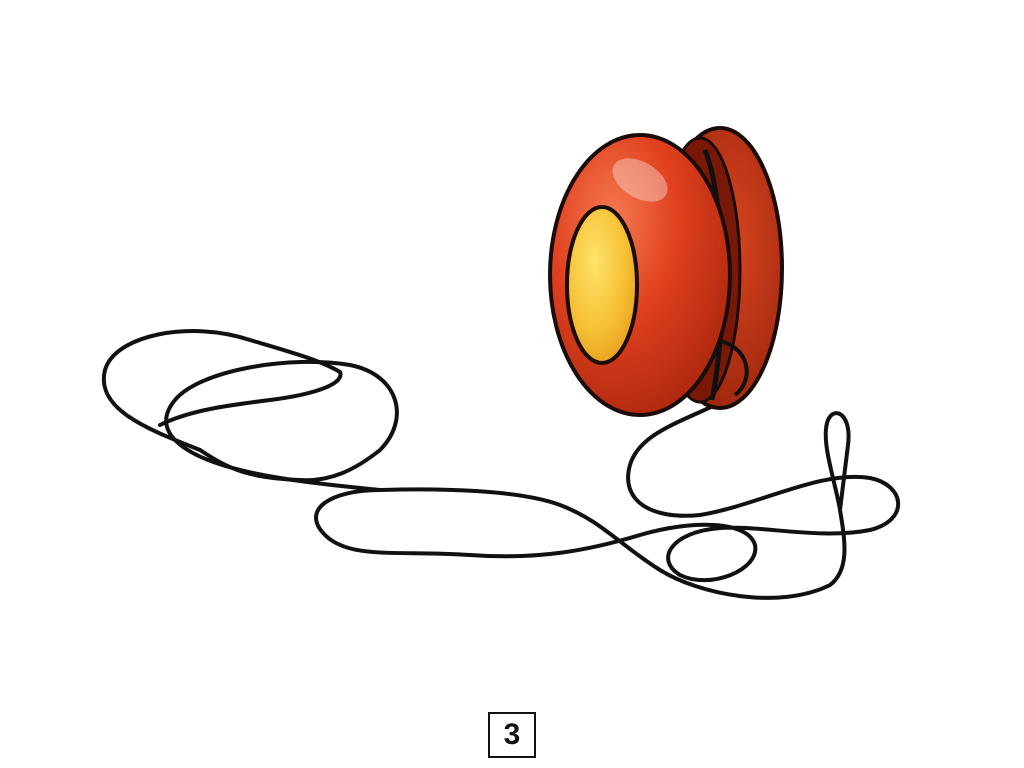 The width and height of the screenshot is (1024, 768). What do you see at coordinates (602, 285) in the screenshot?
I see `yoyo-center-cap` at bounding box center [602, 285].